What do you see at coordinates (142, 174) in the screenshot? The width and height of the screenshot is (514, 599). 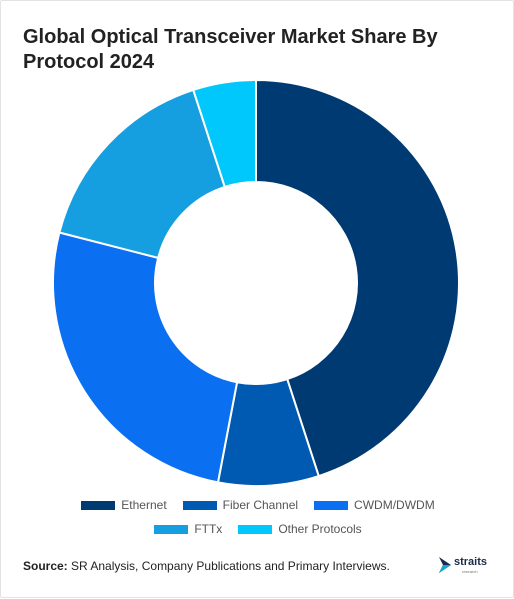 I see `donut-slice-fttx` at bounding box center [142, 174].